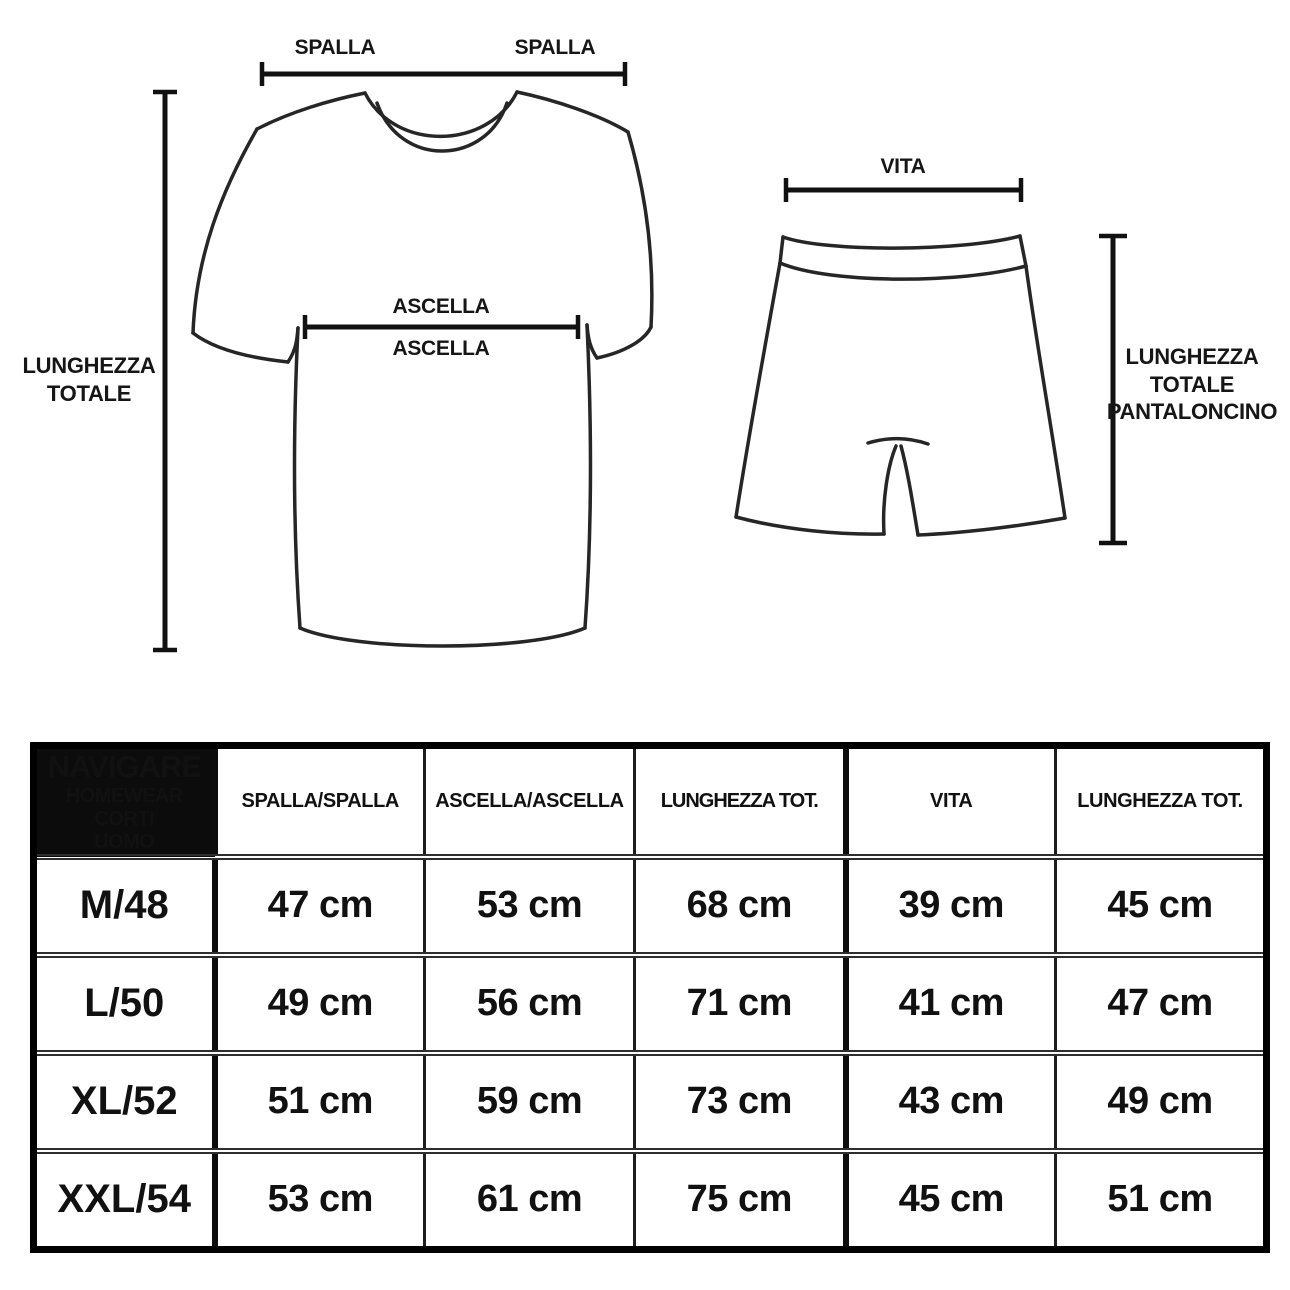 This screenshot has height=1290, width=1290. Describe the element at coordinates (741, 1003) in the screenshot. I see `value-cell: 71 cm` at that location.